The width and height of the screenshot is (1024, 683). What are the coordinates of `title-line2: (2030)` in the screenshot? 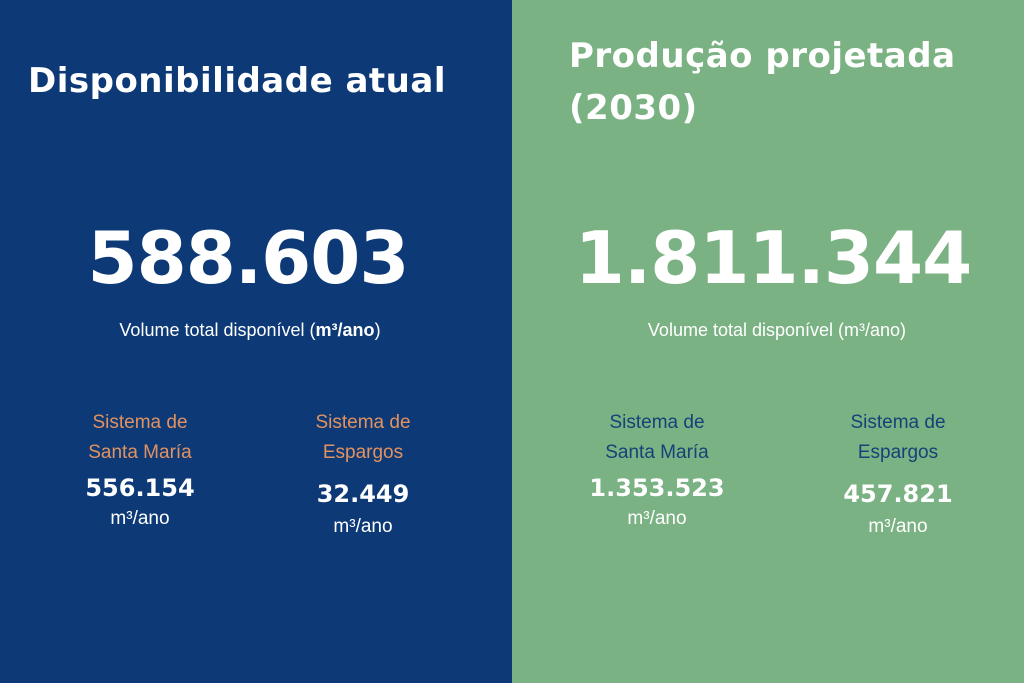 It's located at (633, 108).